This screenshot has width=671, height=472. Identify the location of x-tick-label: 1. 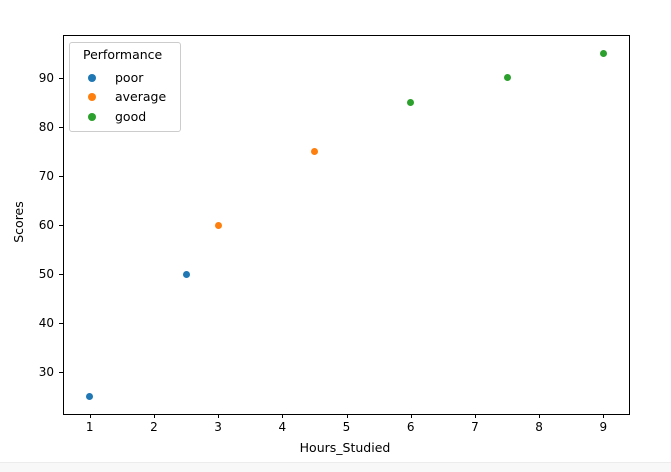
(89, 427).